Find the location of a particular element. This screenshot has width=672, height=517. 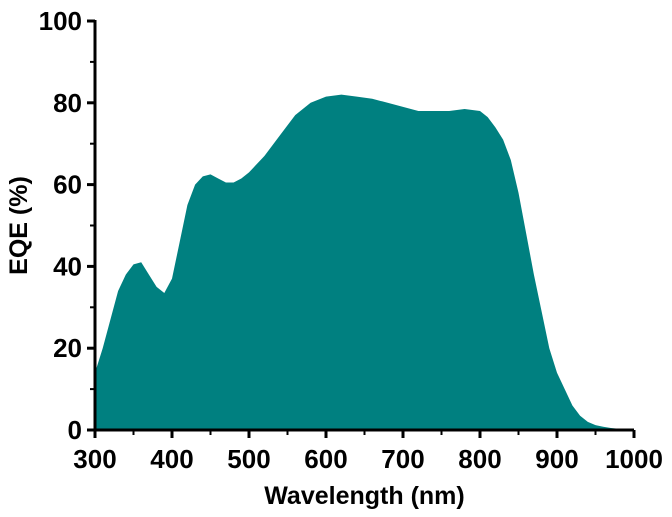

x-tick-label: 800 is located at coordinates (479, 459).